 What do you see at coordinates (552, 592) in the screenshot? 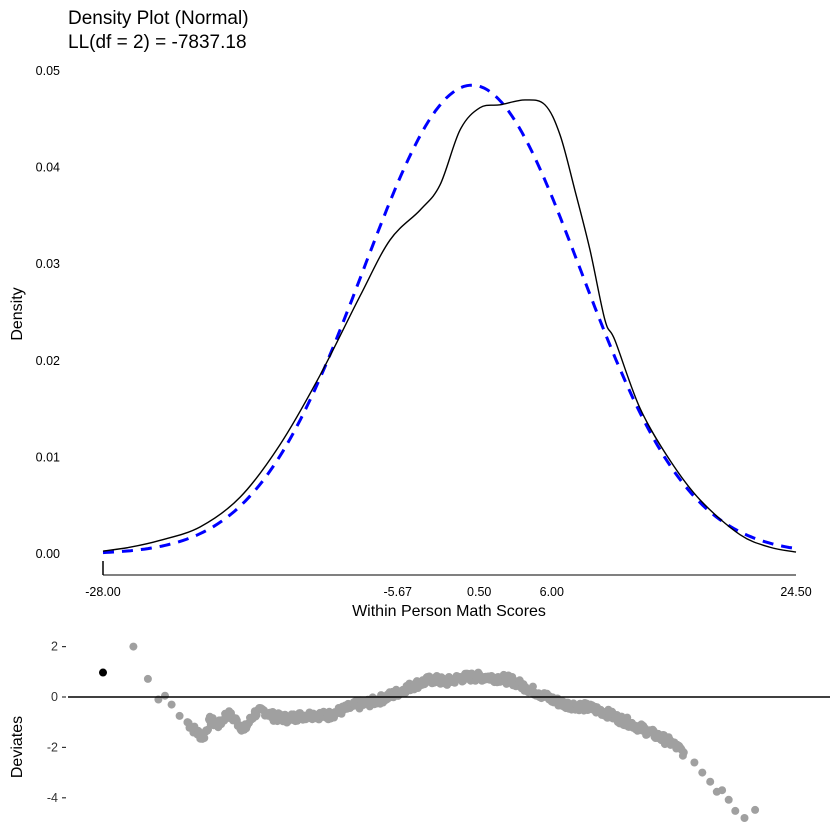
I see `x-tick-label: 6.00` at bounding box center [552, 592].